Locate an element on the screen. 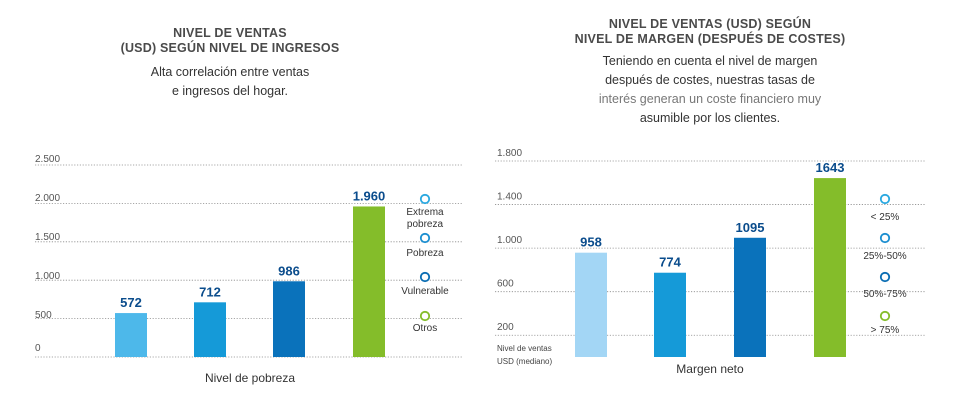 The image size is (960, 400). right-bar-value-label: 958 is located at coordinates (591, 242).